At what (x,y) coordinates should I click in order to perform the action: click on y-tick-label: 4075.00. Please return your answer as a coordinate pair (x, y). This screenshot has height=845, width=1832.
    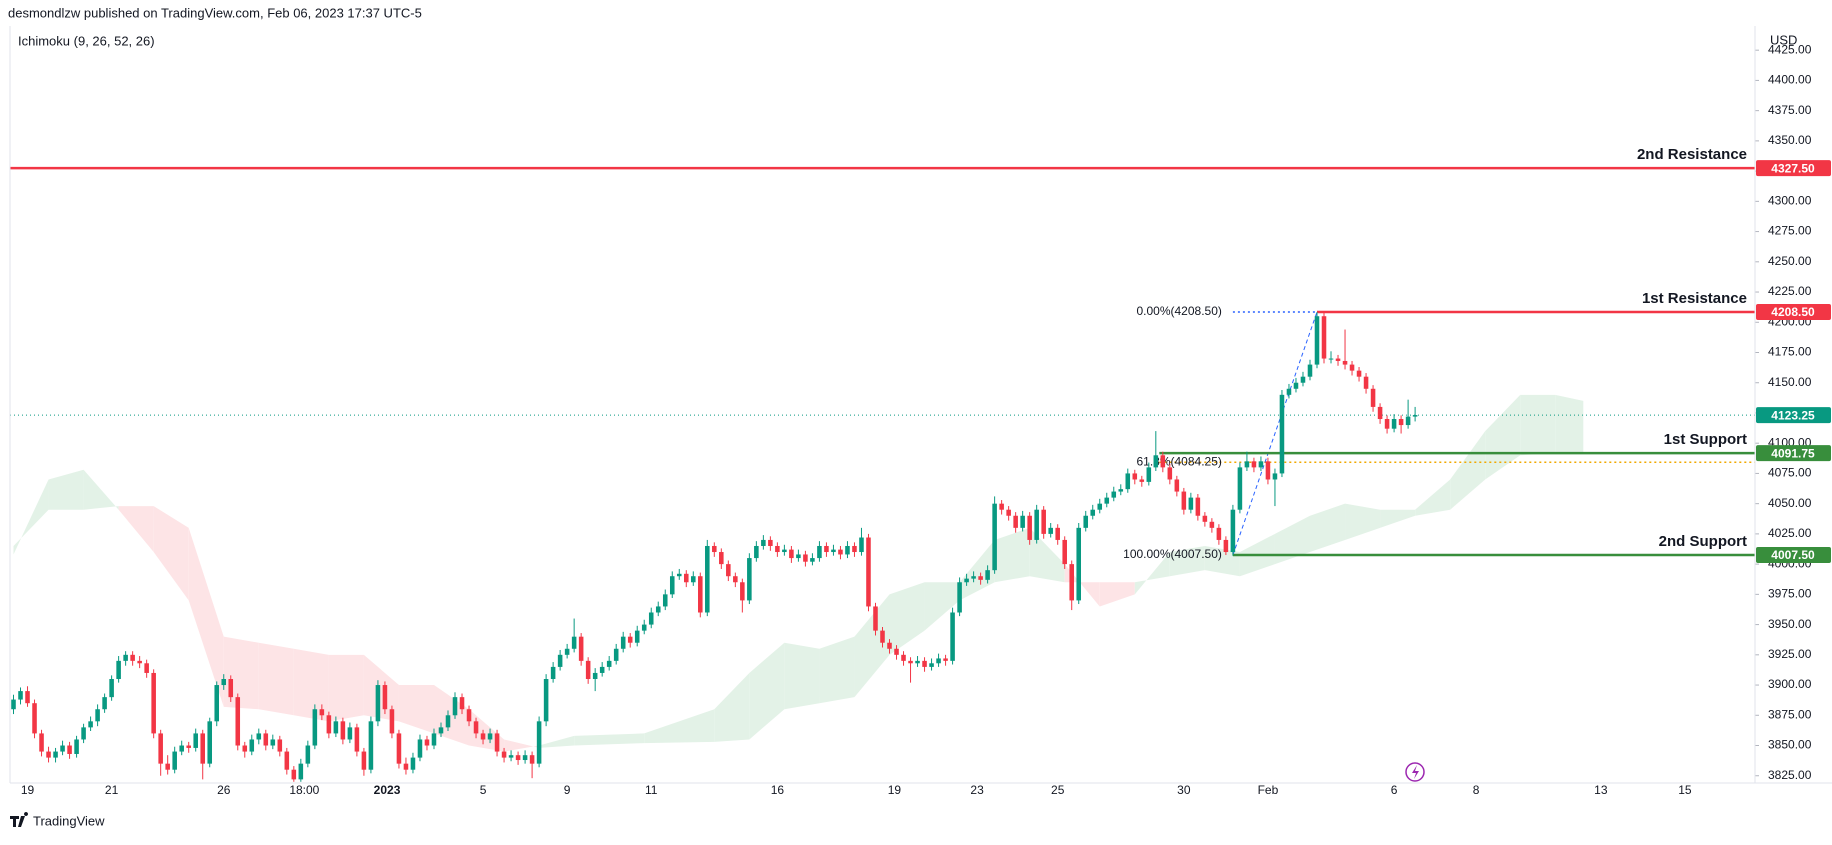
    Looking at the image, I should click on (1790, 473).